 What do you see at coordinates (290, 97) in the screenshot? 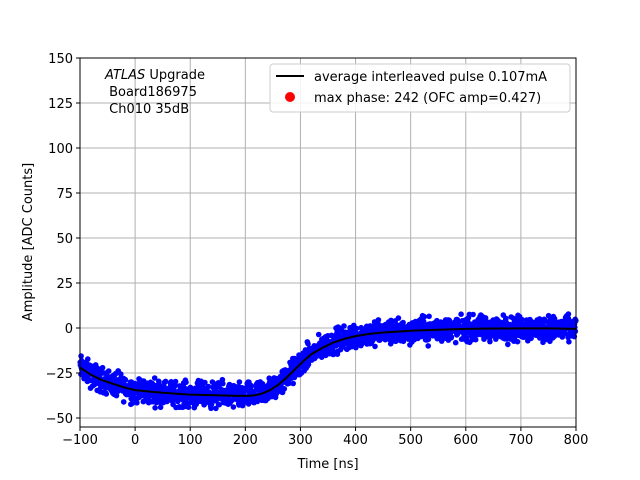
I see `legend-marker-swatch` at bounding box center [290, 97].